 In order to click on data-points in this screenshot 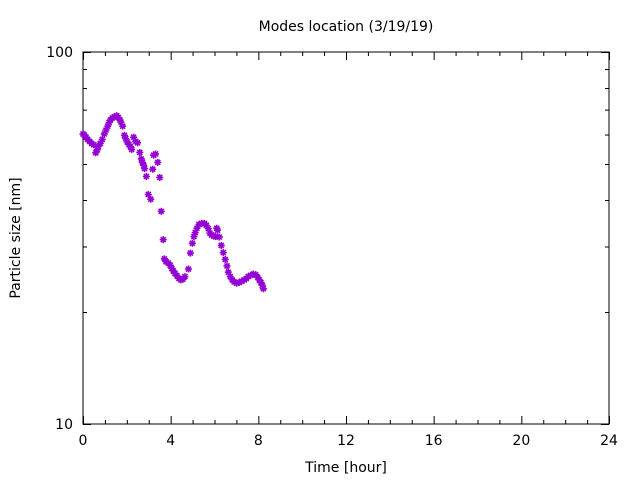, I will do `click(173, 202)`.